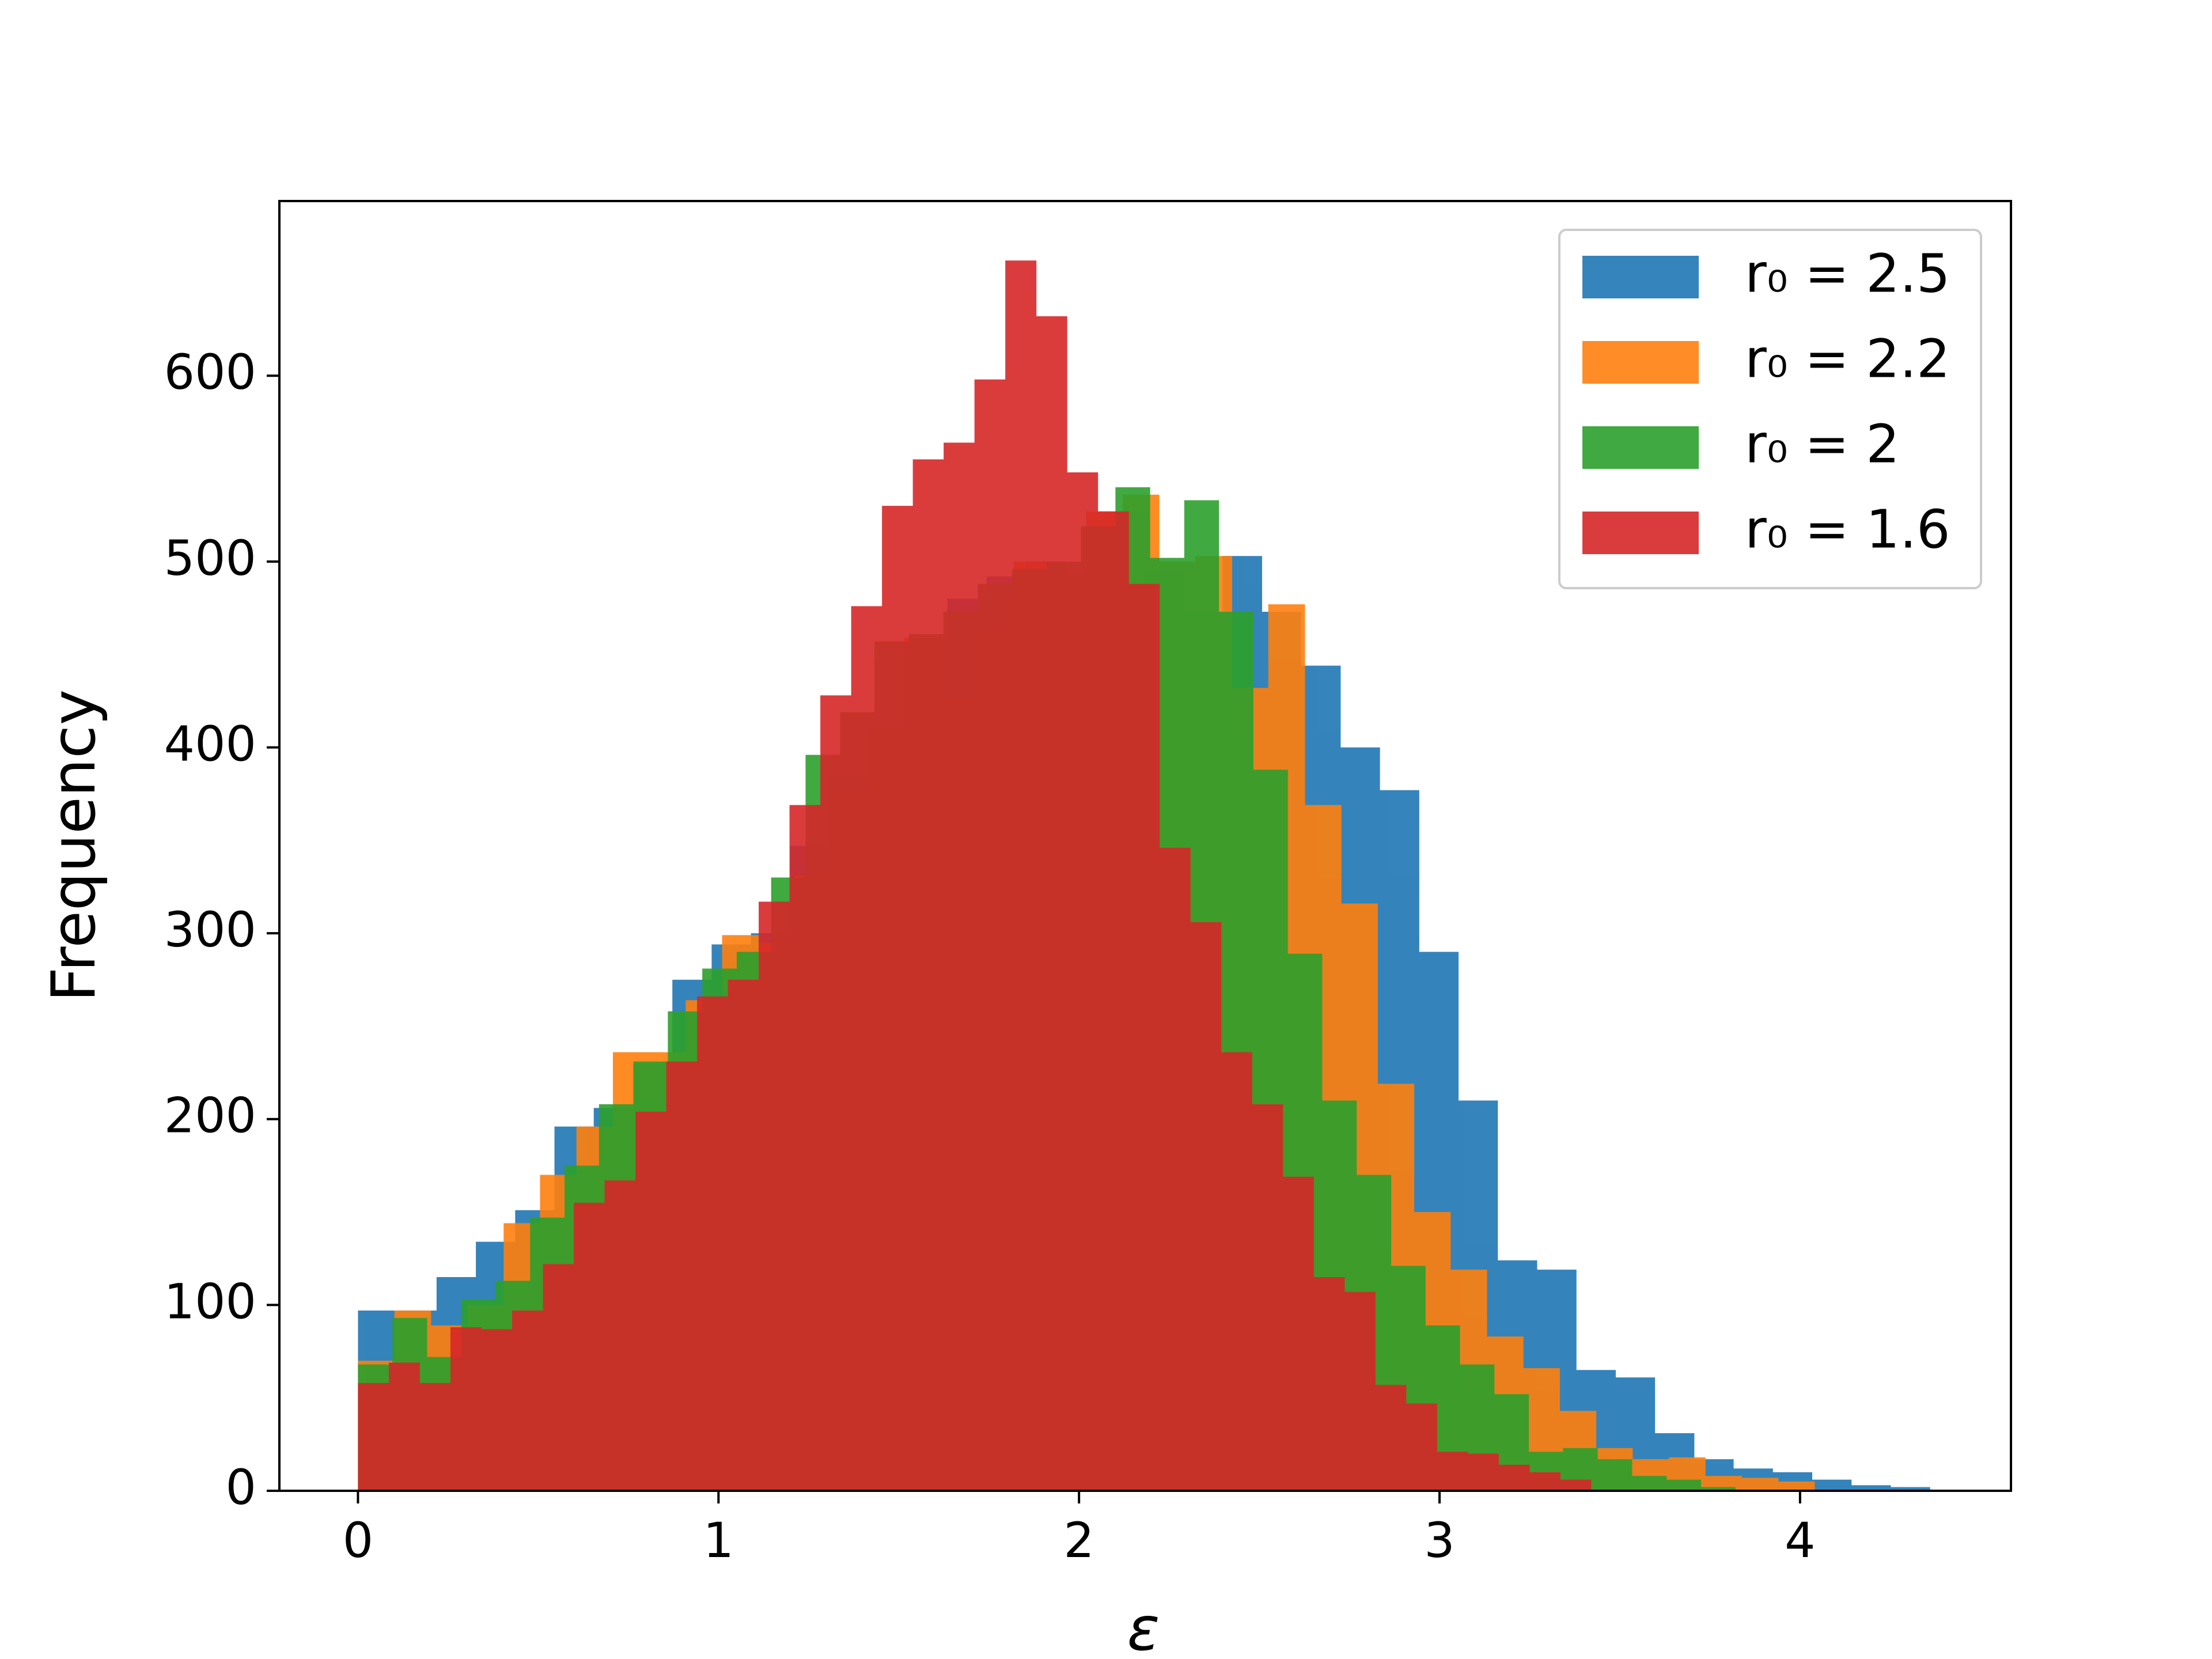 This screenshot has width=2212, height=1659. Describe the element at coordinates (210, 558) in the screenshot. I see `y-tick-label: 500` at that location.